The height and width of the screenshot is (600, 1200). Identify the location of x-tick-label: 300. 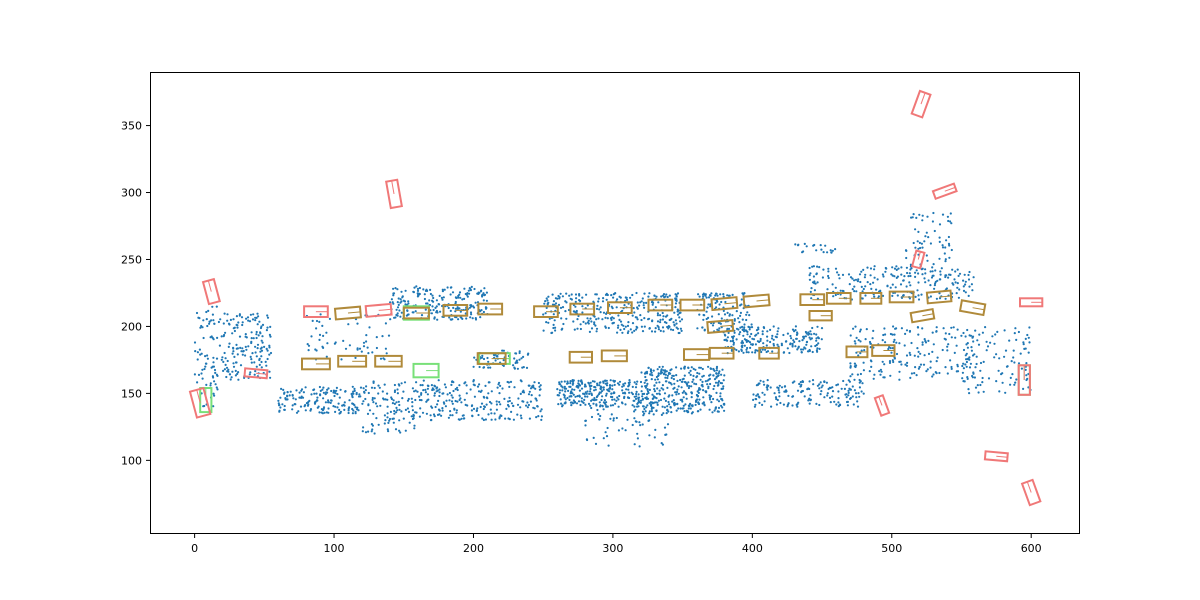
(612, 548).